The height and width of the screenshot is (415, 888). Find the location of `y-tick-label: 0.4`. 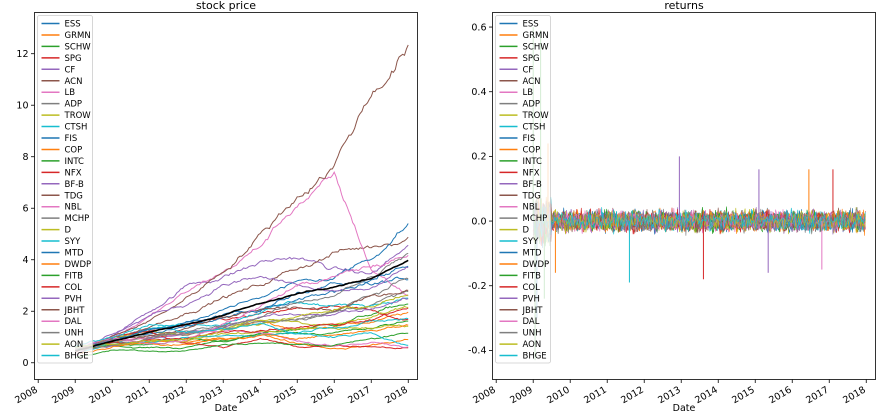

y-tick-label: 0.4 is located at coordinates (478, 92).